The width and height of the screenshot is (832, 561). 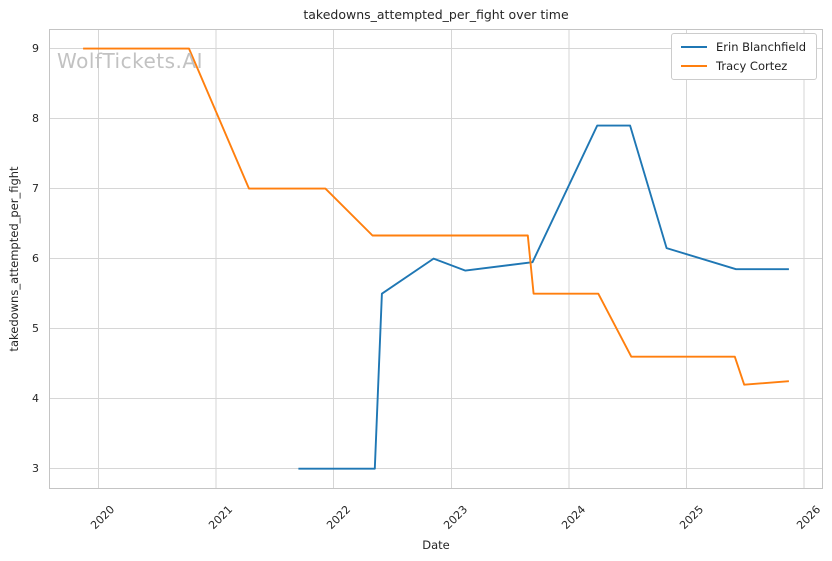 What do you see at coordinates (35, 469) in the screenshot?
I see `y-tick-label-3: 3` at bounding box center [35, 469].